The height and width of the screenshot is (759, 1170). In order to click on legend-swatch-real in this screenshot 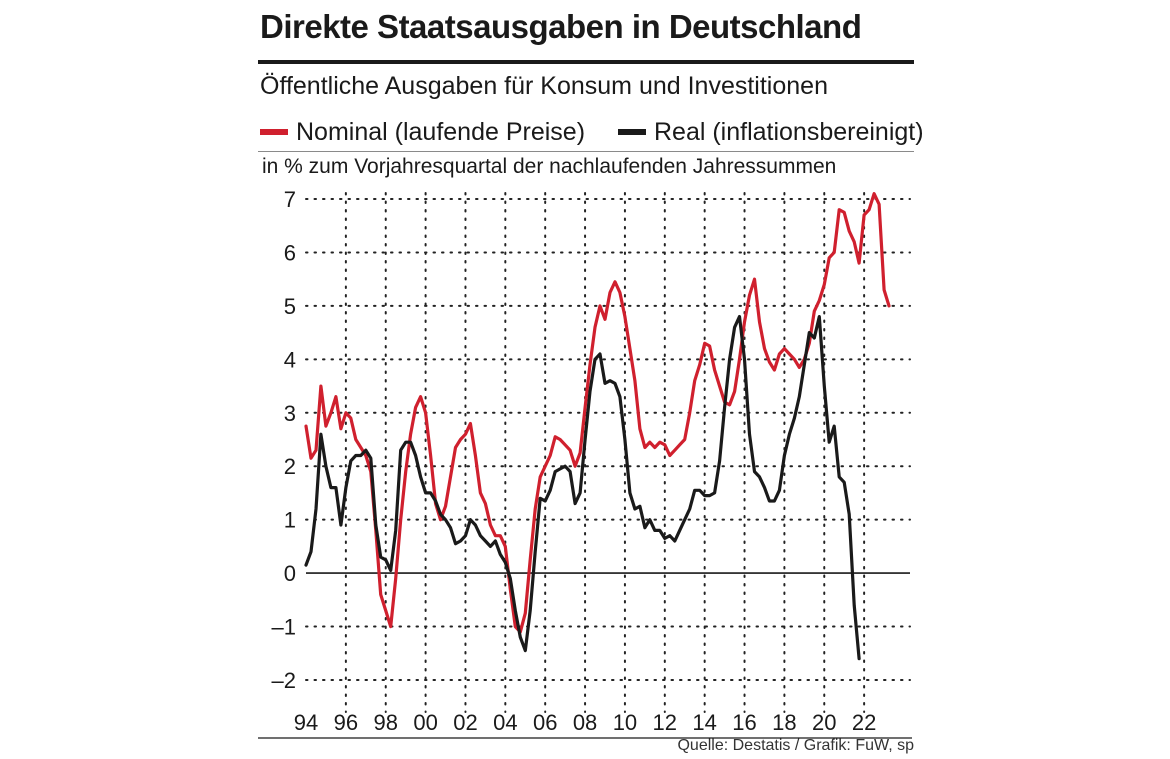, I will do `click(631, 132)`.